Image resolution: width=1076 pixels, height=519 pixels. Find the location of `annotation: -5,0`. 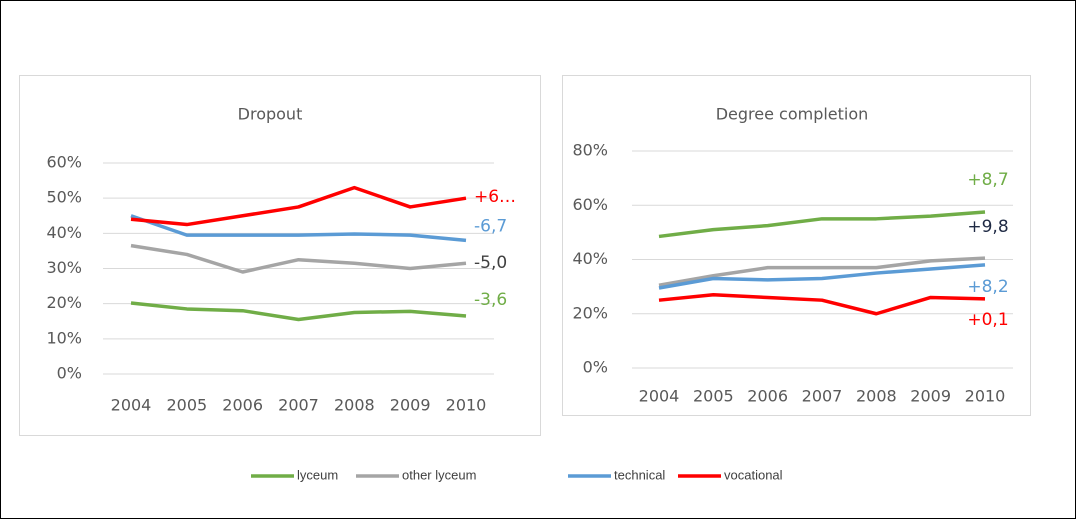

annotation: -5,0 is located at coordinates (490, 263).